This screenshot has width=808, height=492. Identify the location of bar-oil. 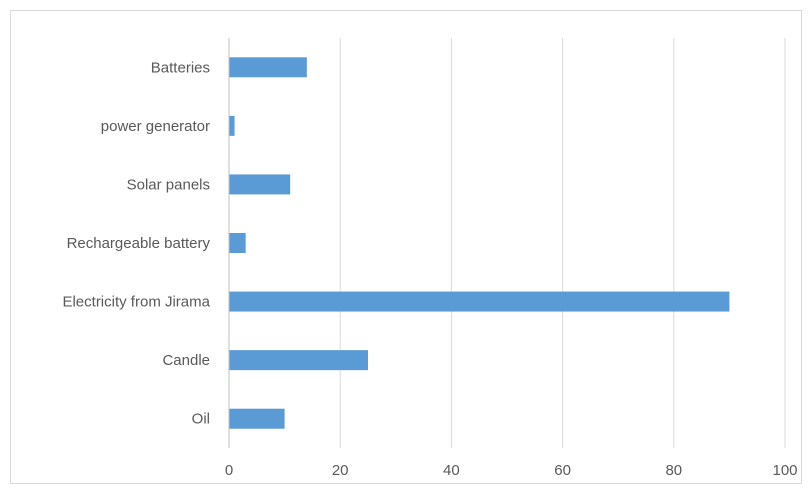
(257, 418).